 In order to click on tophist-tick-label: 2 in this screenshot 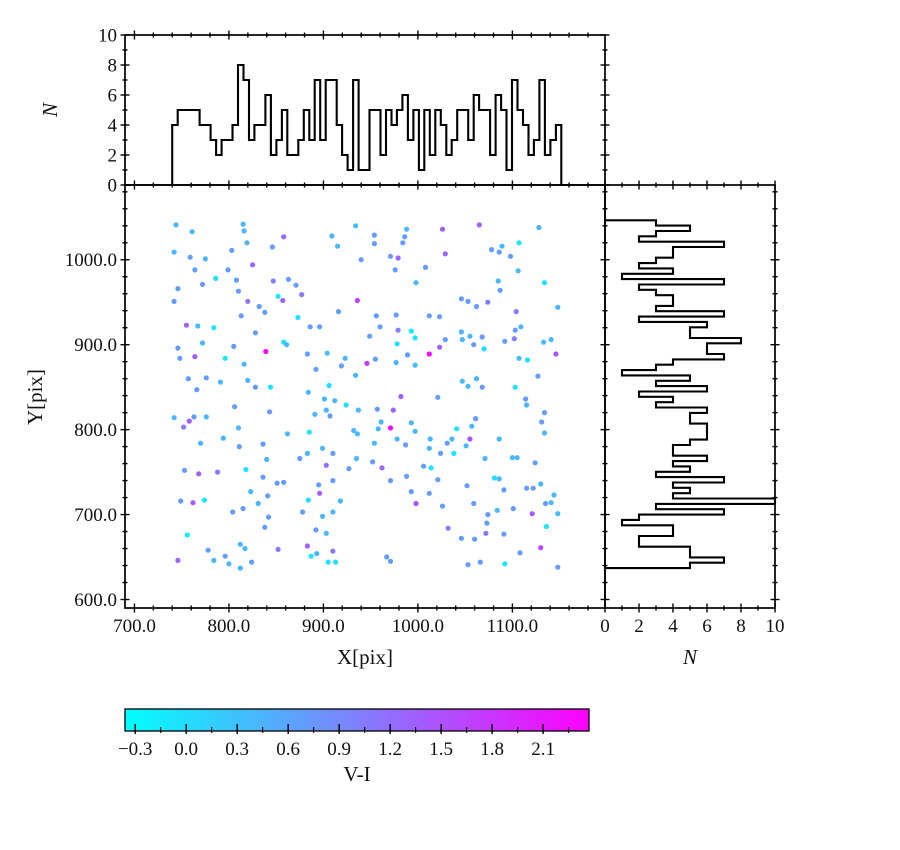, I will do `click(113, 156)`.